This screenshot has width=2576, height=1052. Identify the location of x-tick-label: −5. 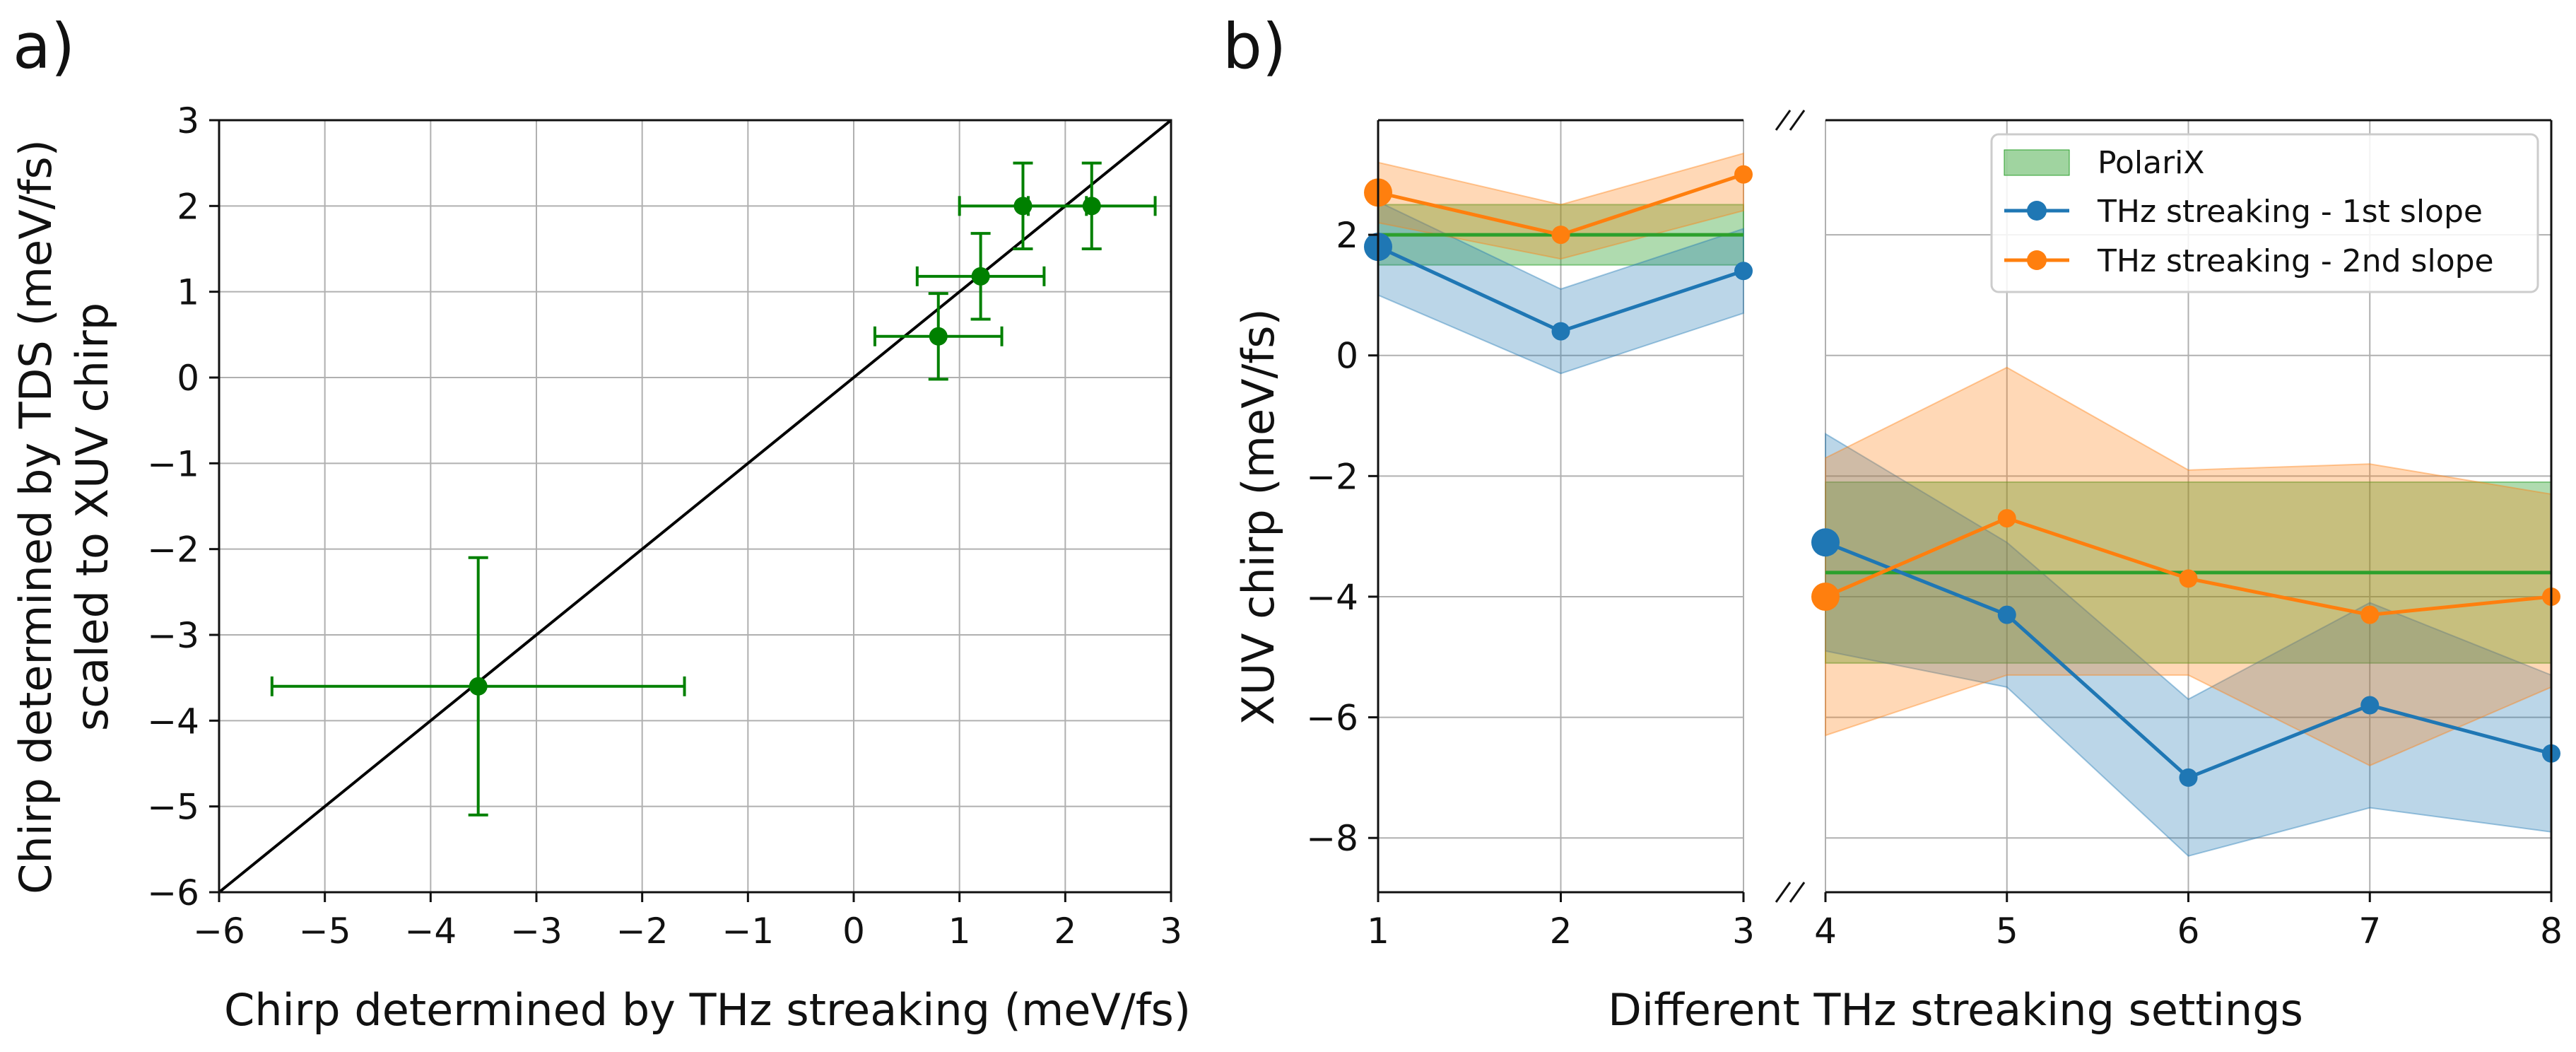
(325, 932).